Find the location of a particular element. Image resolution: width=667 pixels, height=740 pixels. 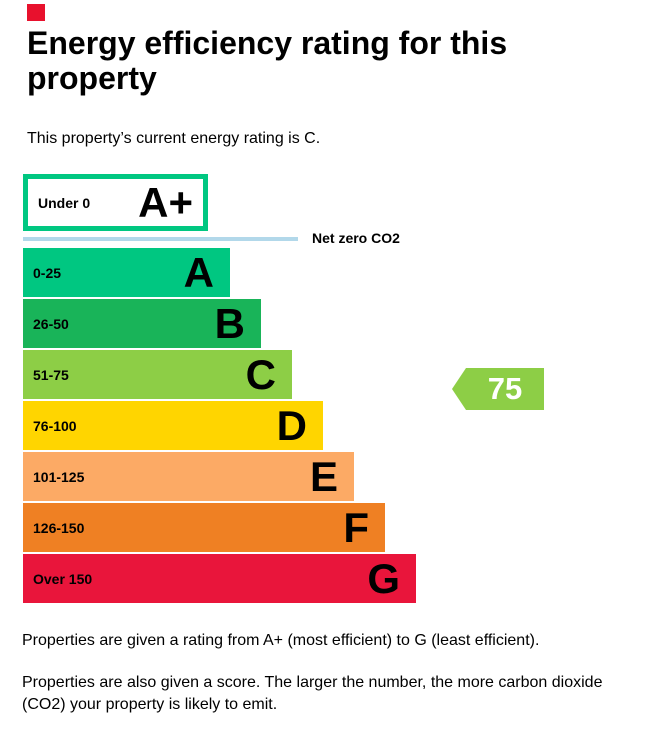

left-arrow-icon is located at coordinates (498, 389).